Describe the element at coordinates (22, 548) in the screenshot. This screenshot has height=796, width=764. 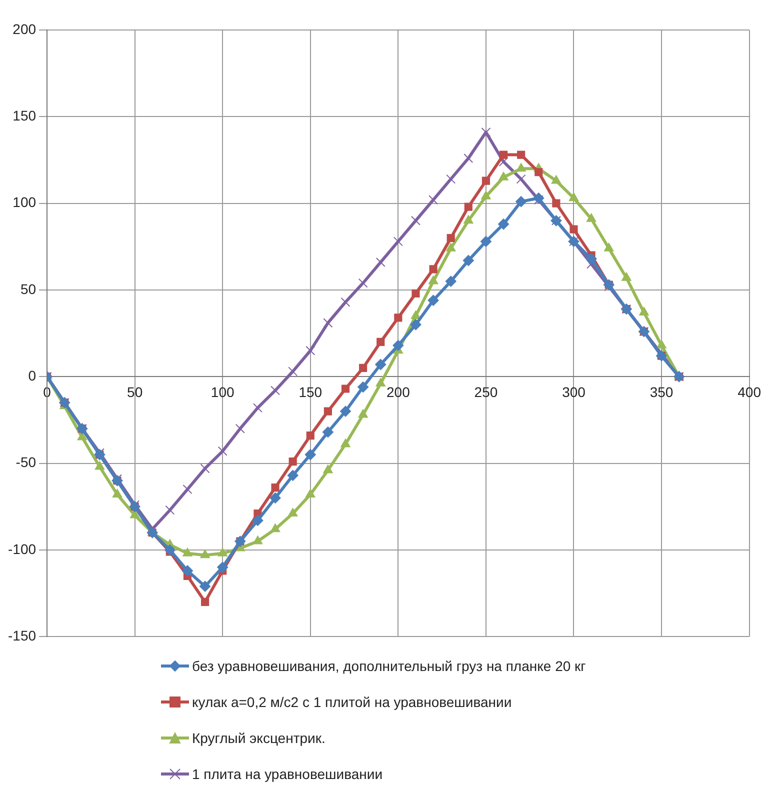
I see `y-tick-label: -100` at that location.